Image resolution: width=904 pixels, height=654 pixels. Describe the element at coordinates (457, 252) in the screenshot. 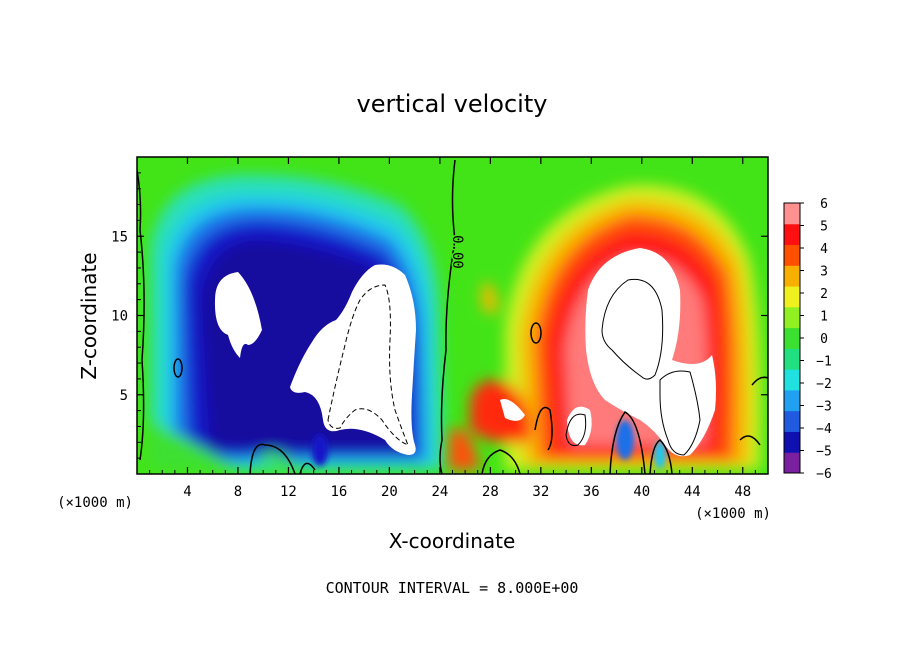

I see `contour-label: 0.00` at that location.